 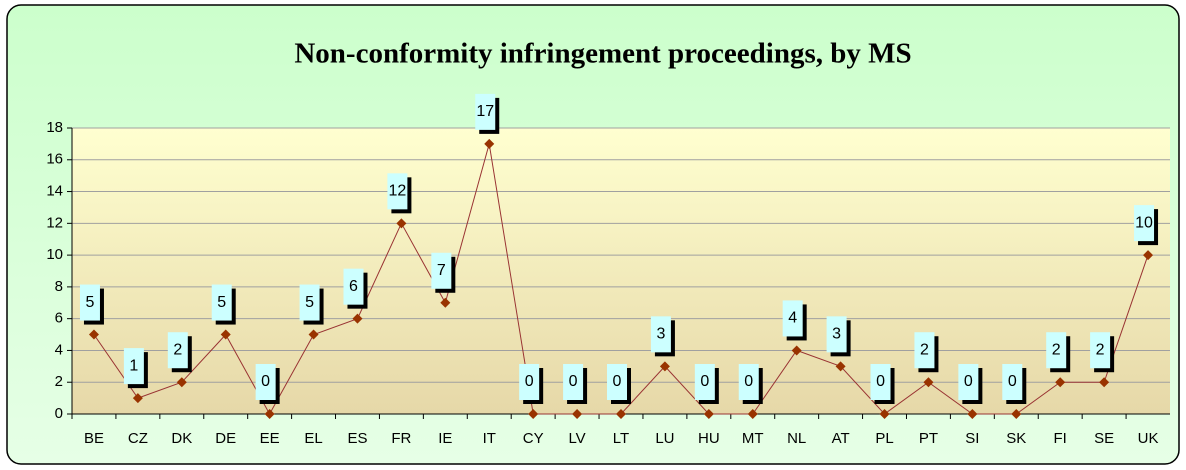 I want to click on x-tick-label: IE, so click(x=445, y=438).